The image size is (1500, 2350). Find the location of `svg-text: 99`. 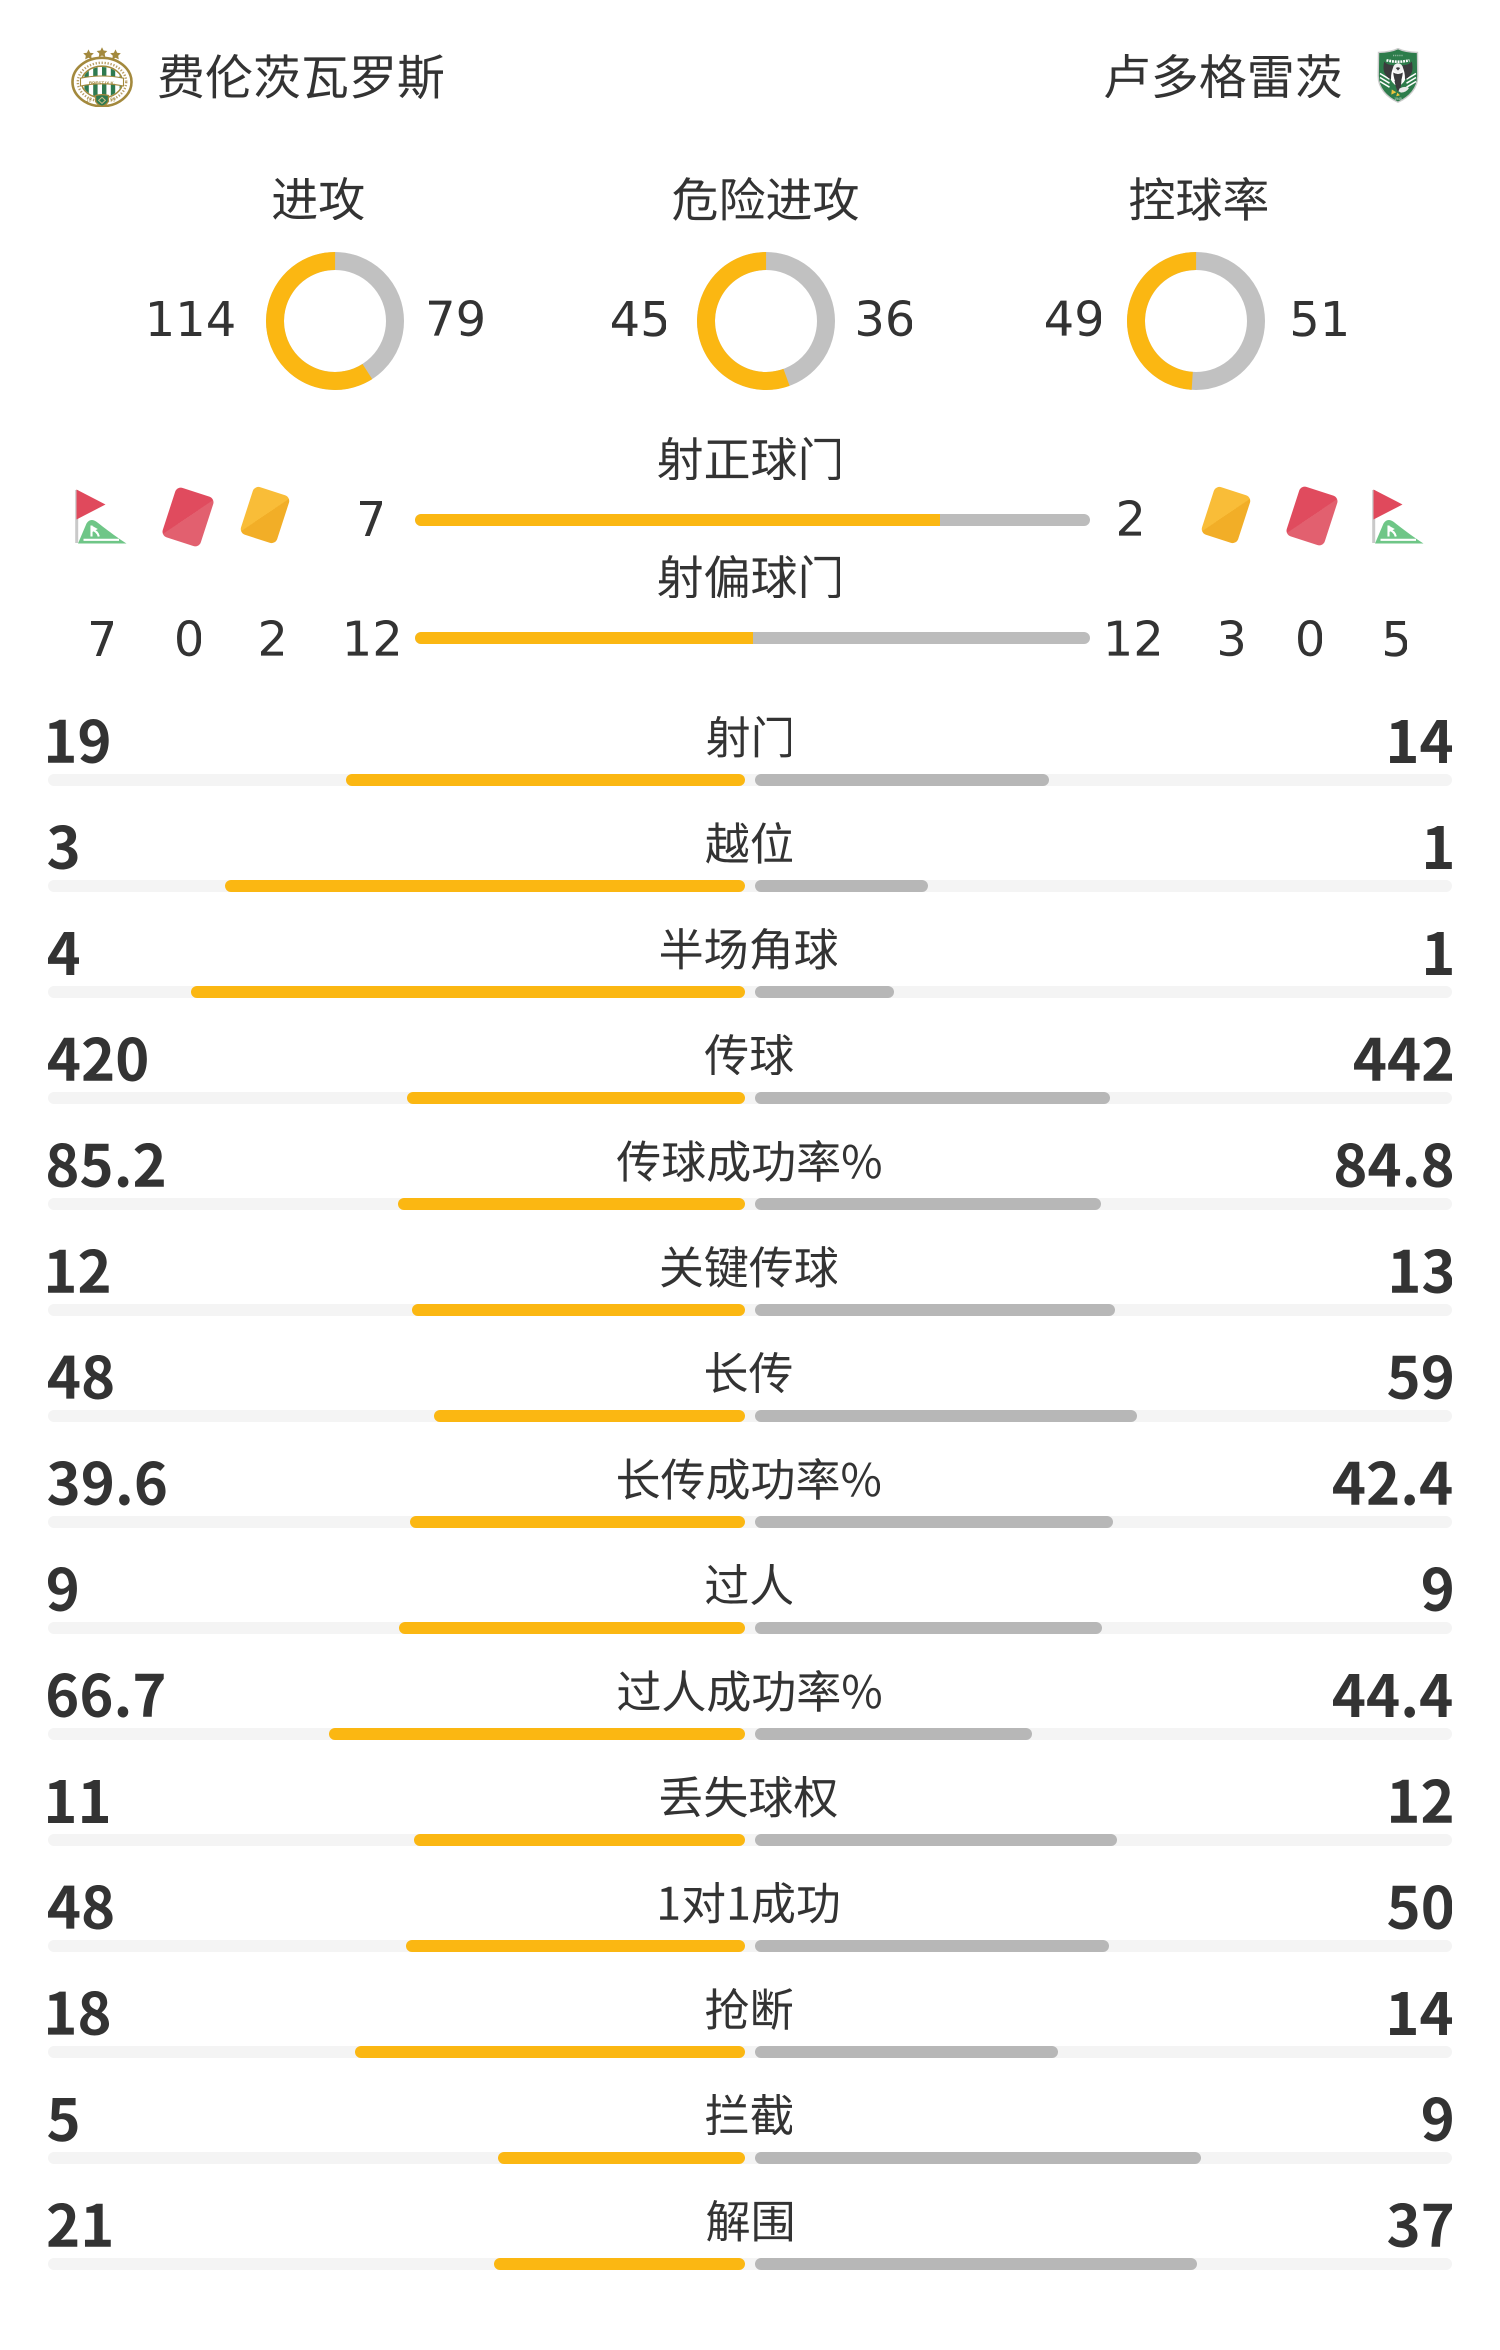

svg-text: 99 is located at coordinates (113, 101).